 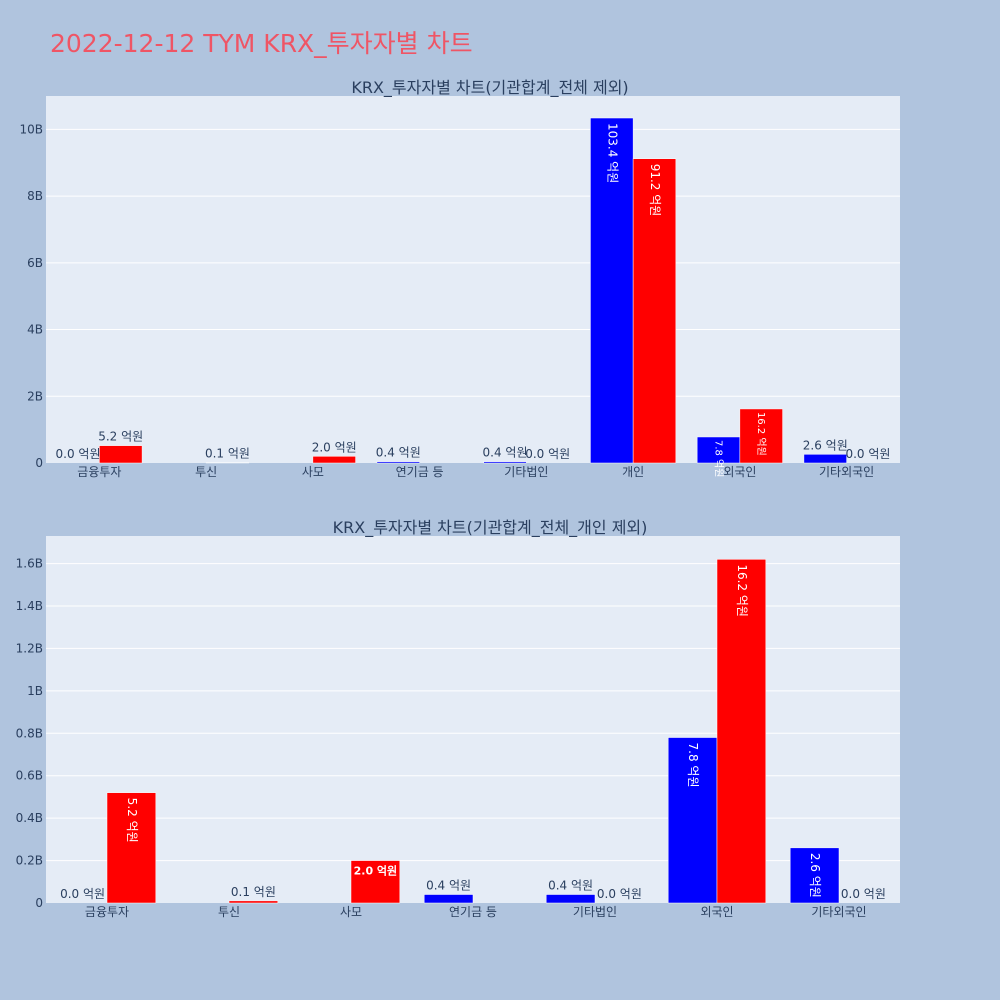 What do you see at coordinates (35, 396) in the screenshot?
I see `y-tick-label: 2B` at bounding box center [35, 396].